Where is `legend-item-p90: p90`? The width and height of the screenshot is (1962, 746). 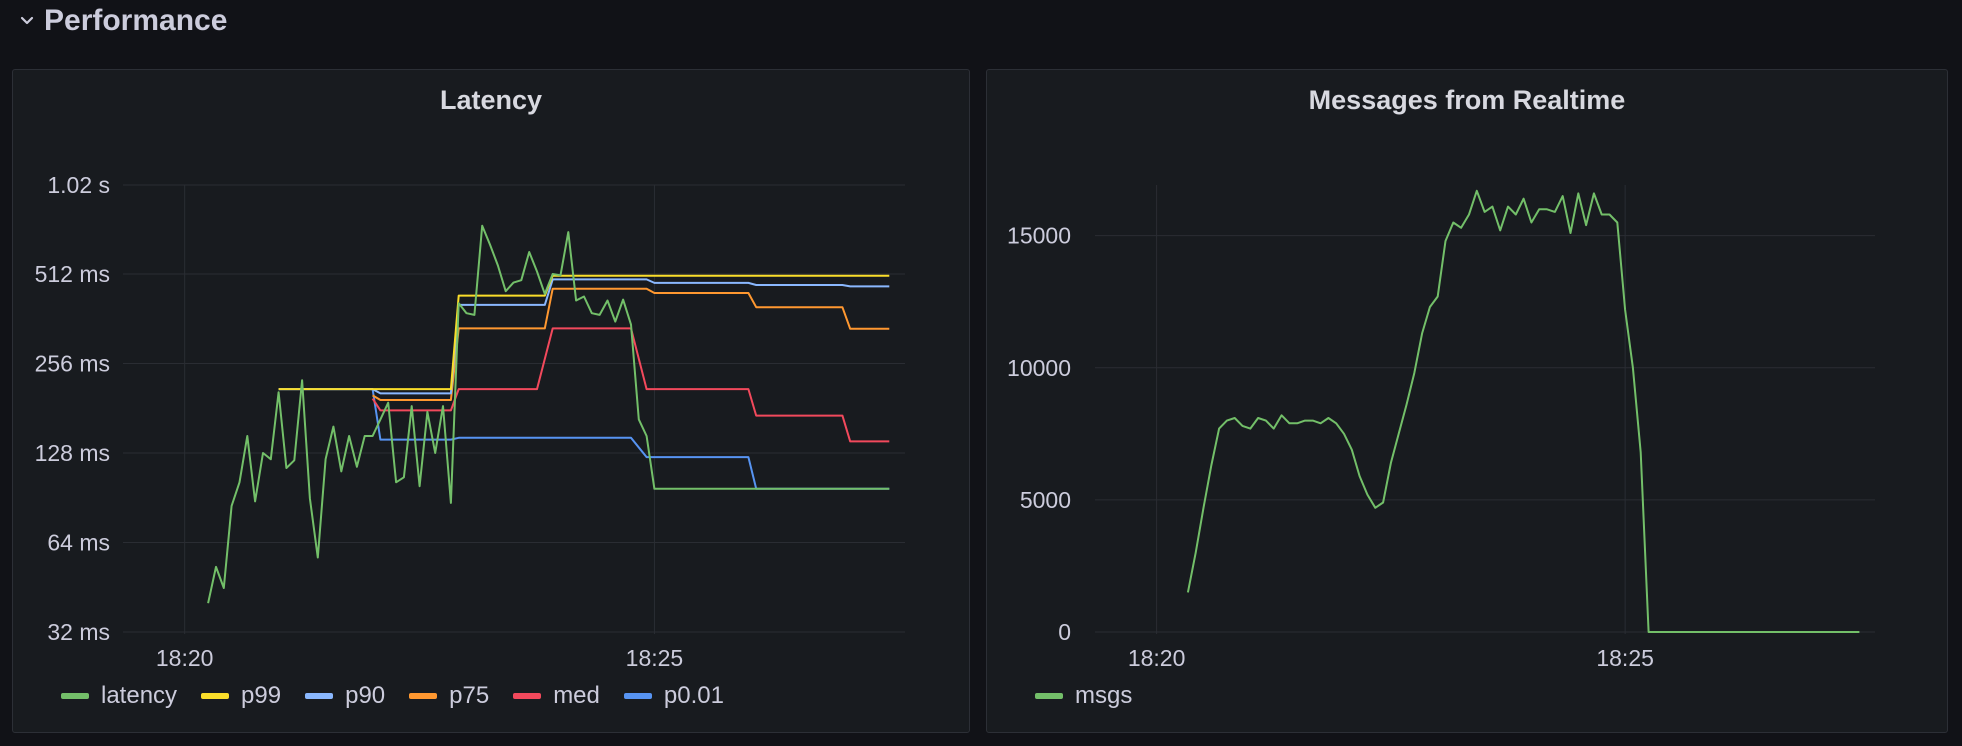
legend-item-p90: p90 is located at coordinates (345, 696).